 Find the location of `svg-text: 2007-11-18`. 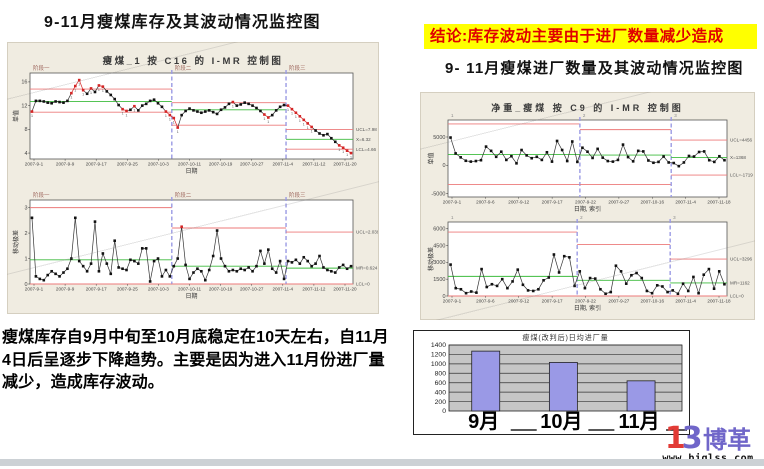

svg-text: 2007-11-18 is located at coordinates (719, 202).